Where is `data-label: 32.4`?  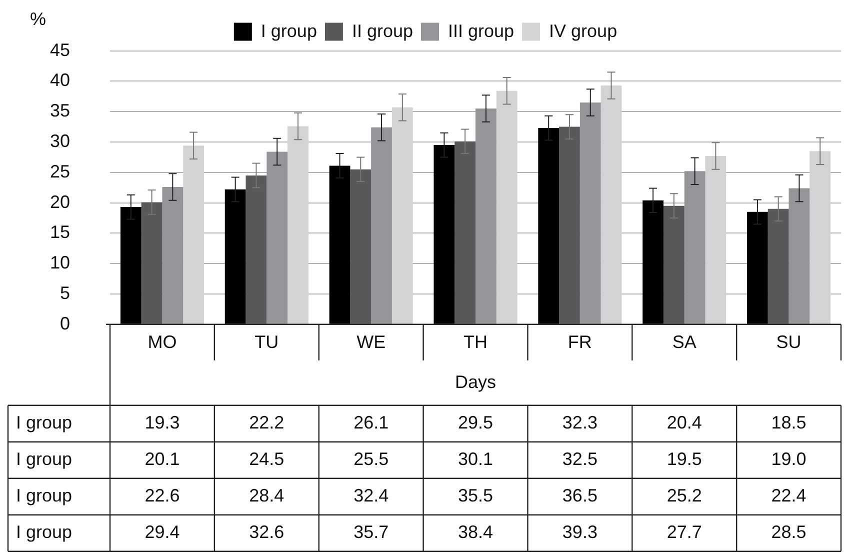 data-label: 32.4 is located at coordinates (371, 496).